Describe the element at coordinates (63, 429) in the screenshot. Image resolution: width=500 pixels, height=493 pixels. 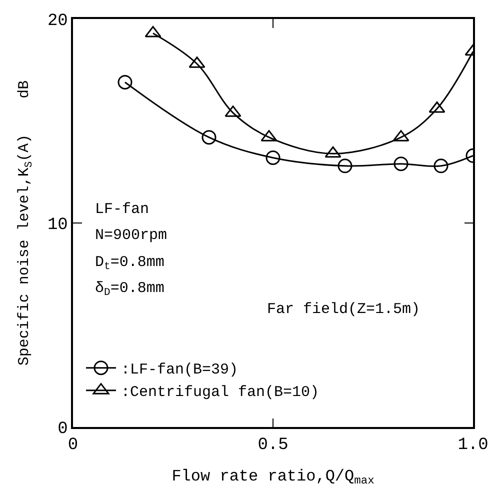
I see `y-tick-label: 0` at that location.